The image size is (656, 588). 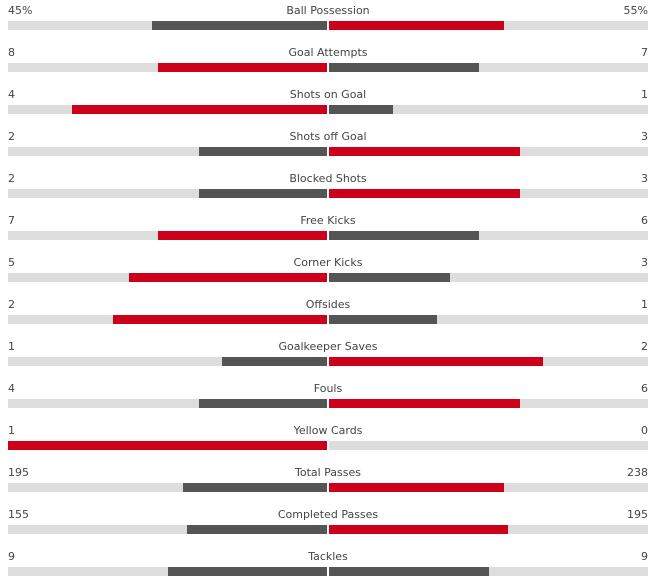 I want to click on stat-label: Blocked Shots, so click(x=328, y=178).